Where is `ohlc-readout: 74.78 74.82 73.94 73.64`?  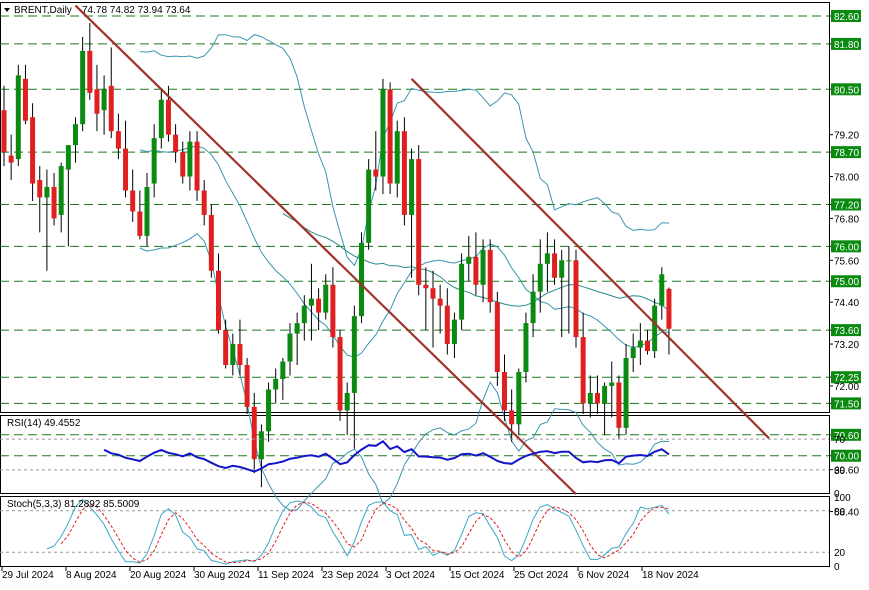
ohlc-readout: 74.78 74.82 73.94 73.64 is located at coordinates (136, 10).